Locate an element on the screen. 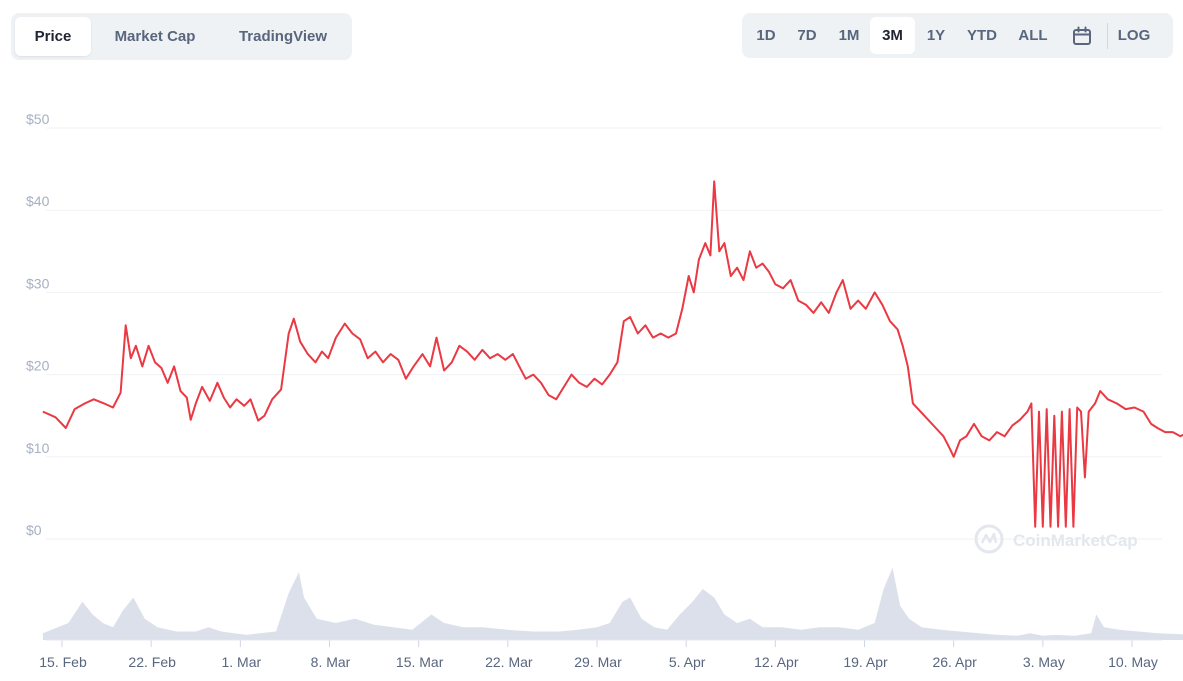 The image size is (1183, 681). calendar-icon is located at coordinates (1082, 35).